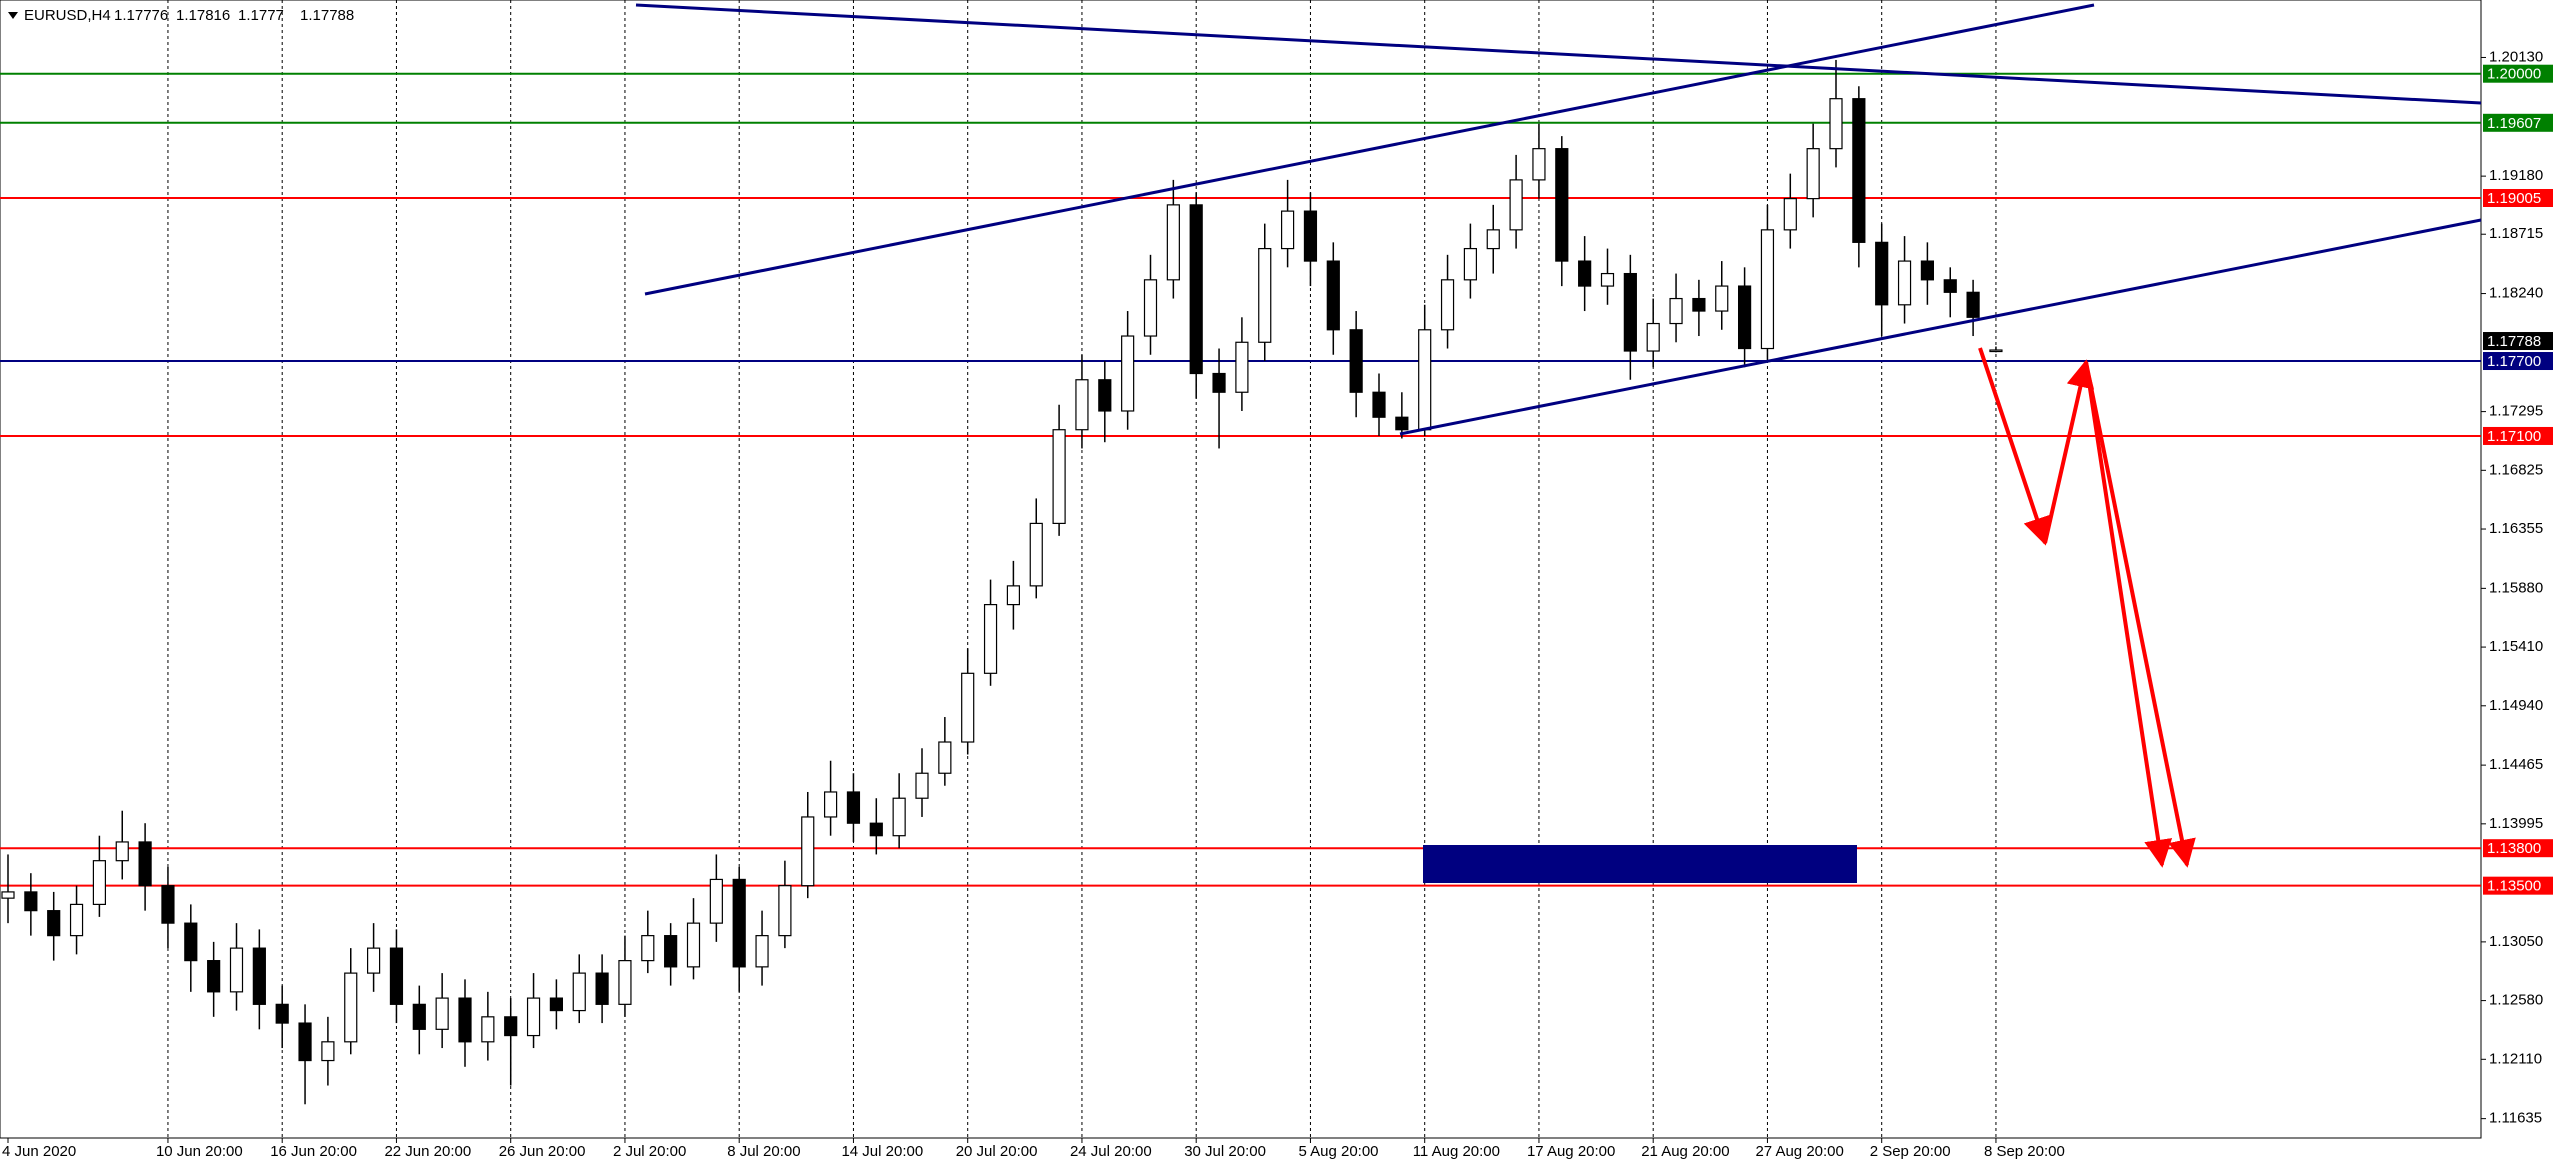 Image resolution: width=2559 pixels, height=1171 pixels. Describe the element at coordinates (2087, 607) in the screenshot. I see `forecast-arrows` at that location.